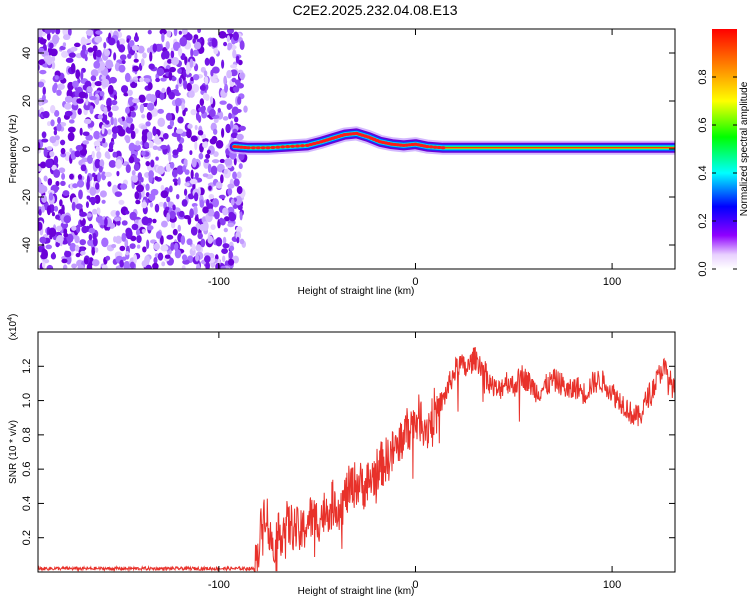  I want to click on colorbar-ticks: 0.0 0.2 0.4 0.6 0.8, so click(717, 173).